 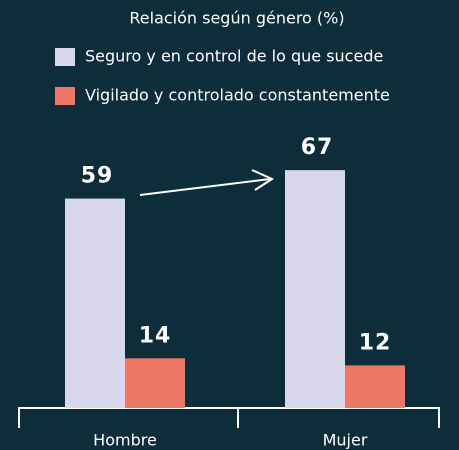 What do you see at coordinates (236, 18) in the screenshot?
I see `chart-title: Relación según género (%)` at bounding box center [236, 18].